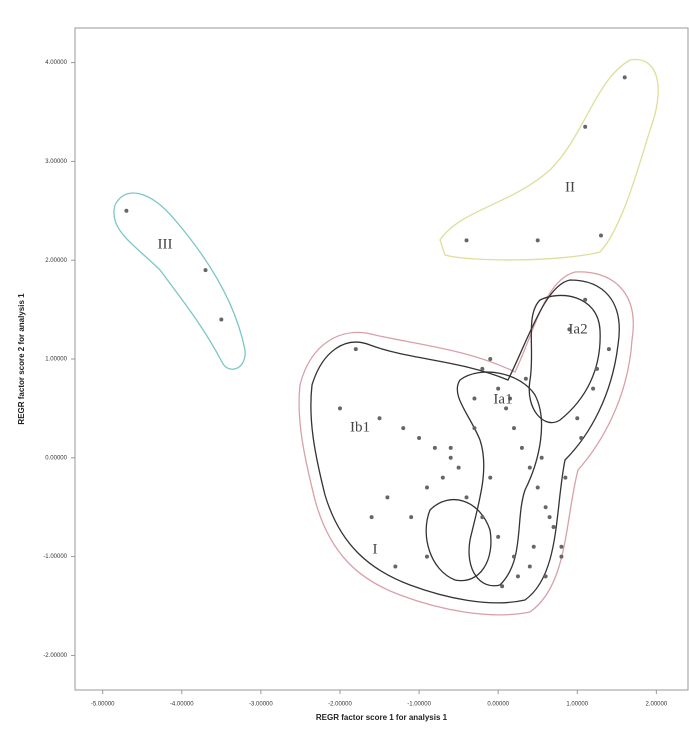 The height and width of the screenshot is (746, 689). What do you see at coordinates (182, 705) in the screenshot?
I see `x-tick-label: -4.00000` at bounding box center [182, 705].